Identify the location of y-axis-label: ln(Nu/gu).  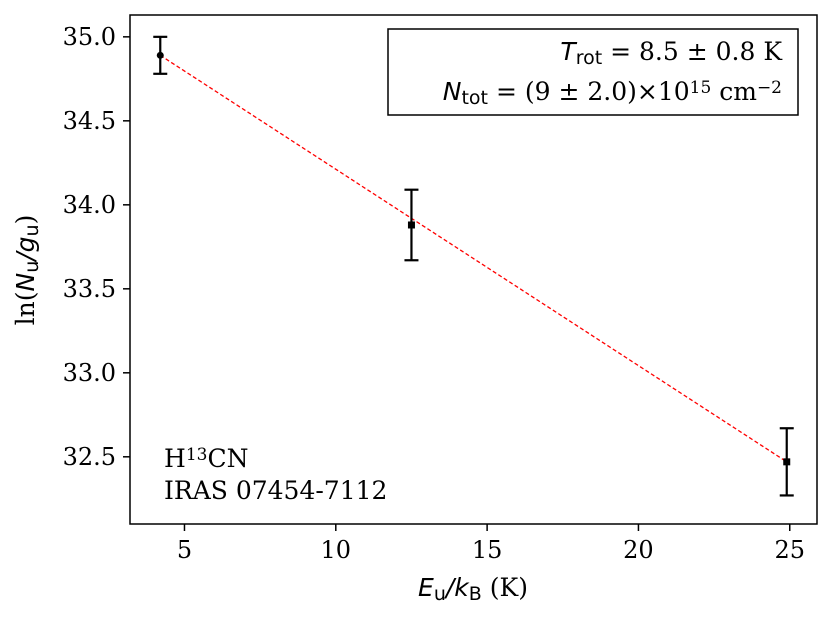
(27, 270).